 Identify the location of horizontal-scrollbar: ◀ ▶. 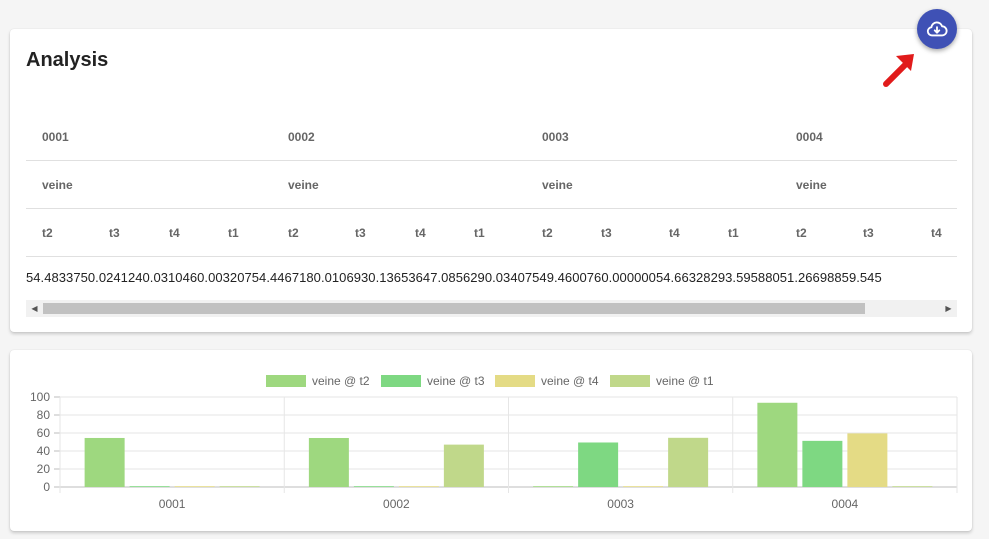
(491, 308).